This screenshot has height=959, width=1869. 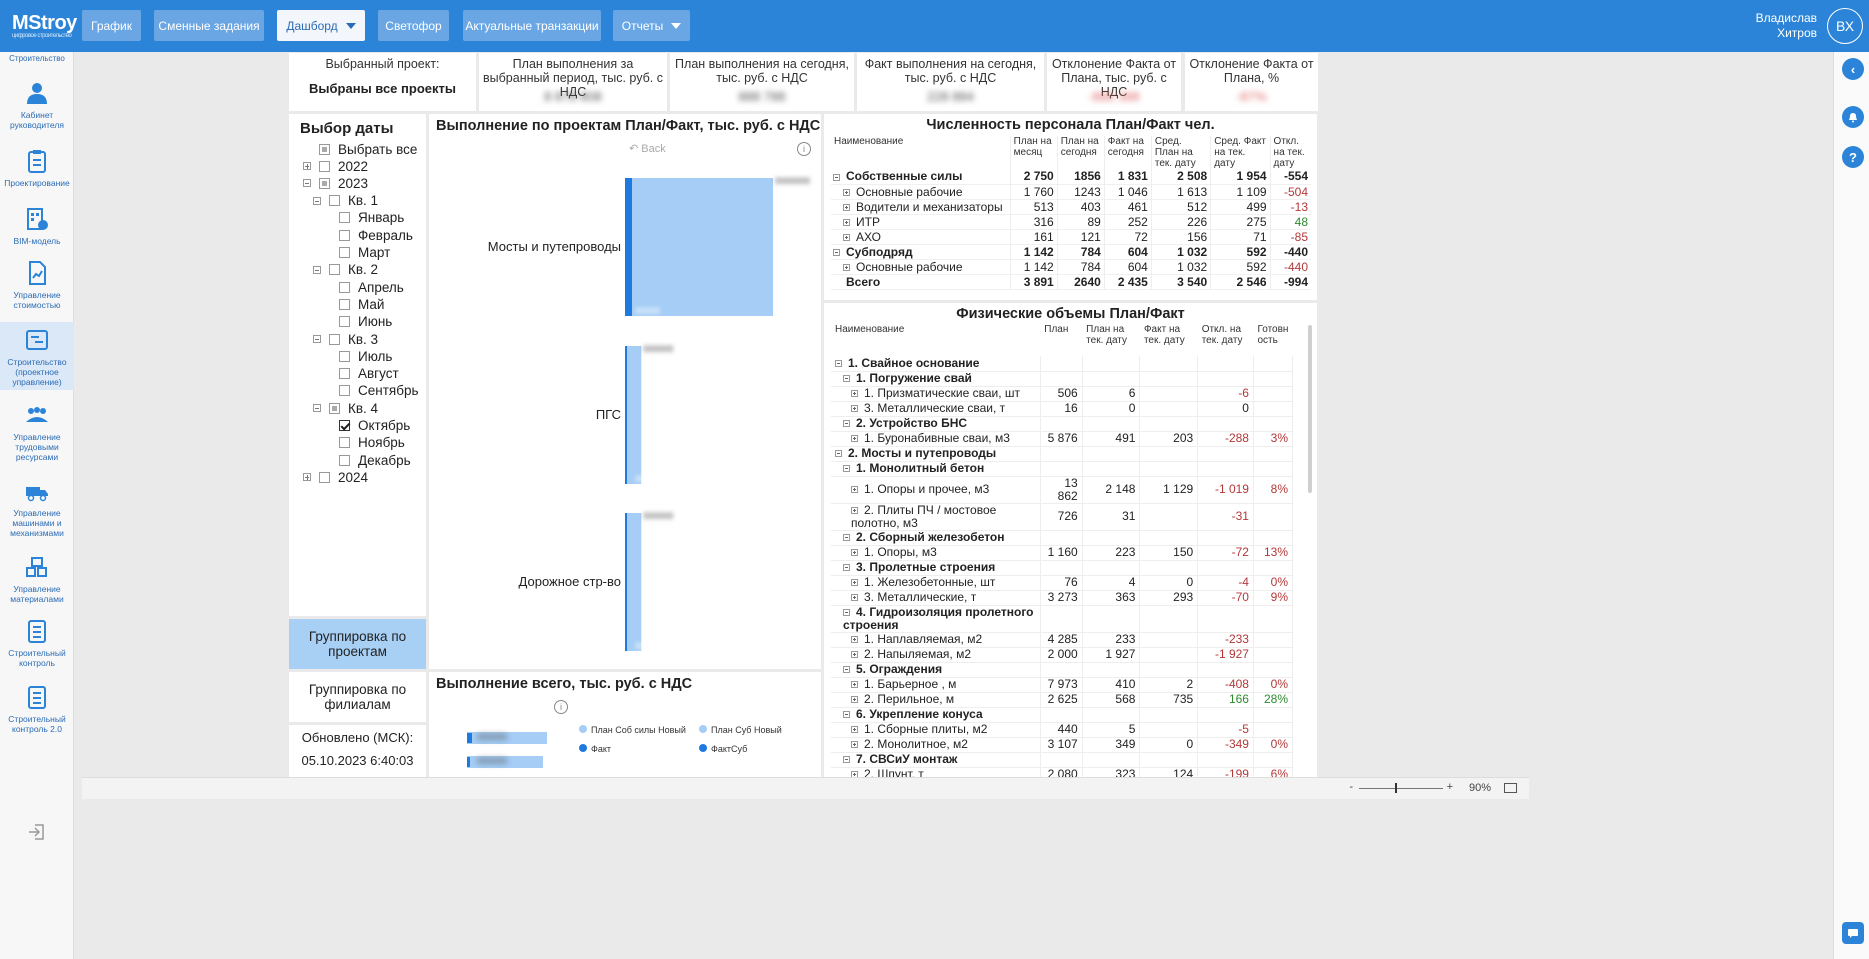 What do you see at coordinates (376, 235) in the screenshot?
I see `date-tree-row: Февраль` at bounding box center [376, 235].